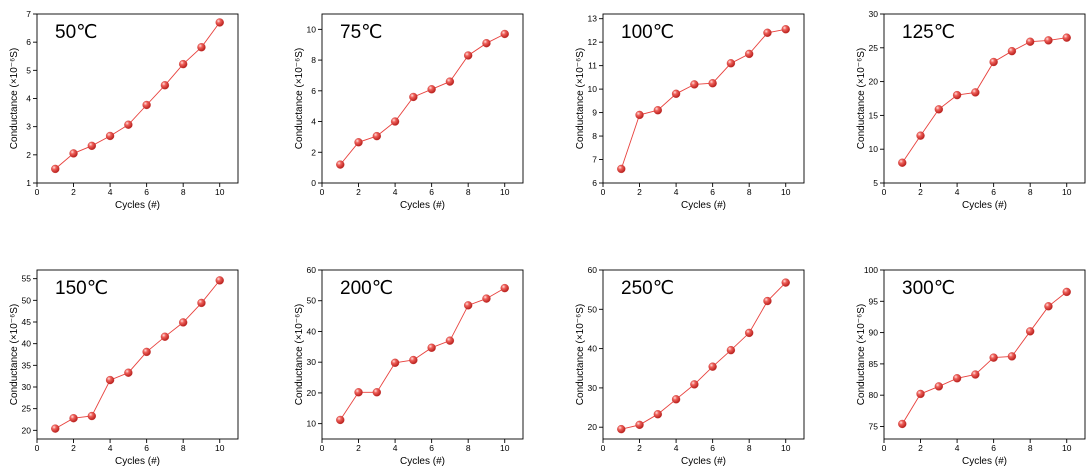 This screenshot has height=472, width=1090. Describe the element at coordinates (957, 192) in the screenshot. I see `x-tick-label: 4` at that location.